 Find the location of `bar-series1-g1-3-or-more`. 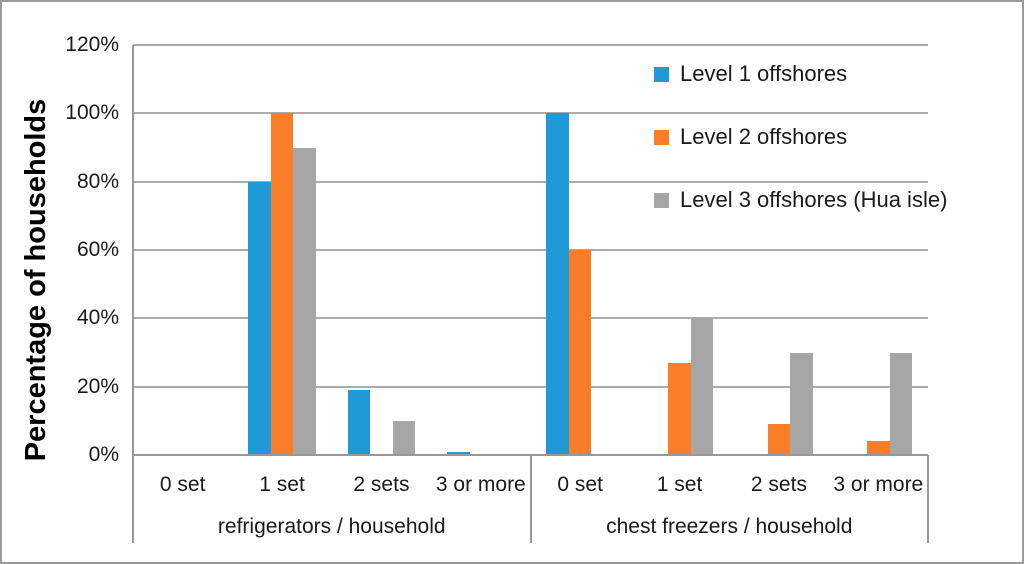

bar-series1-g1-3-or-more is located at coordinates (458, 453).